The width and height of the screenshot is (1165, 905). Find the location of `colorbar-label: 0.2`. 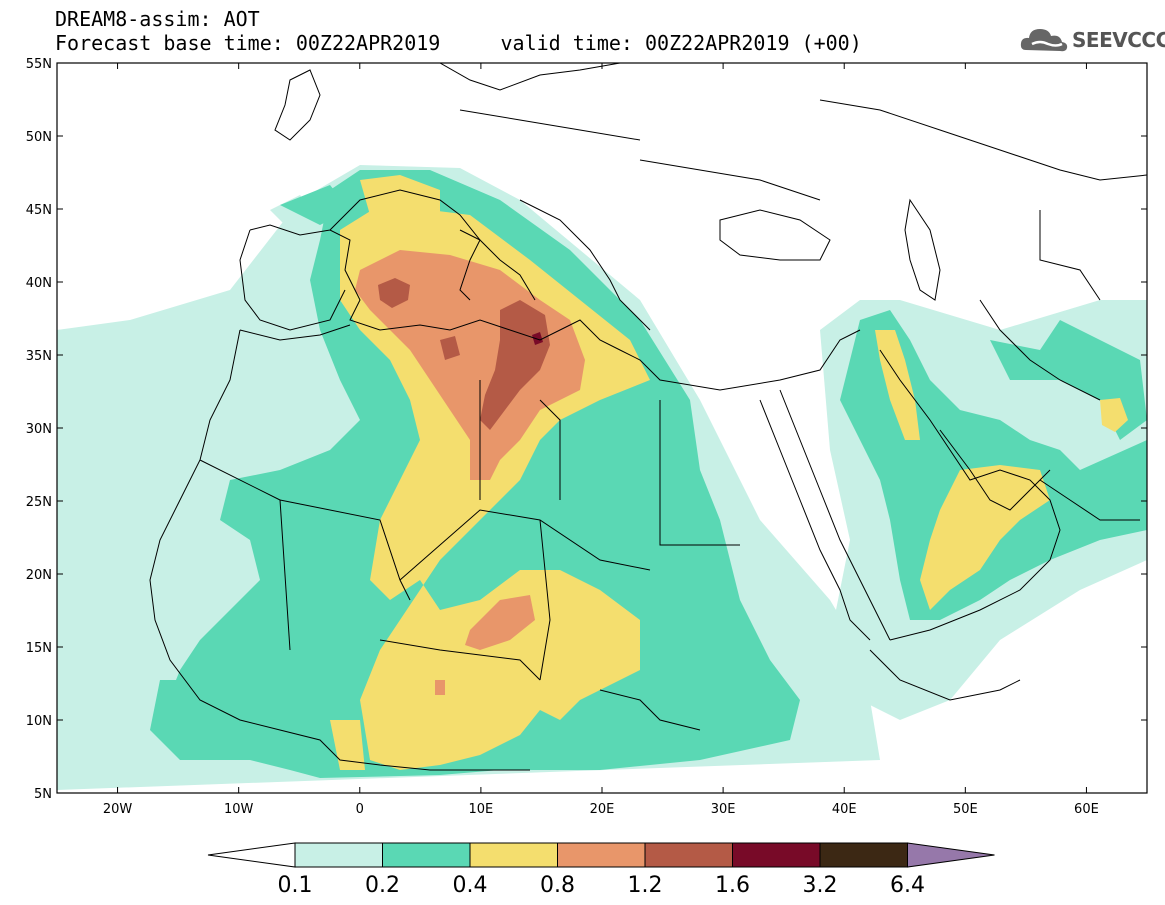

colorbar-label: 0.2 is located at coordinates (382, 885).